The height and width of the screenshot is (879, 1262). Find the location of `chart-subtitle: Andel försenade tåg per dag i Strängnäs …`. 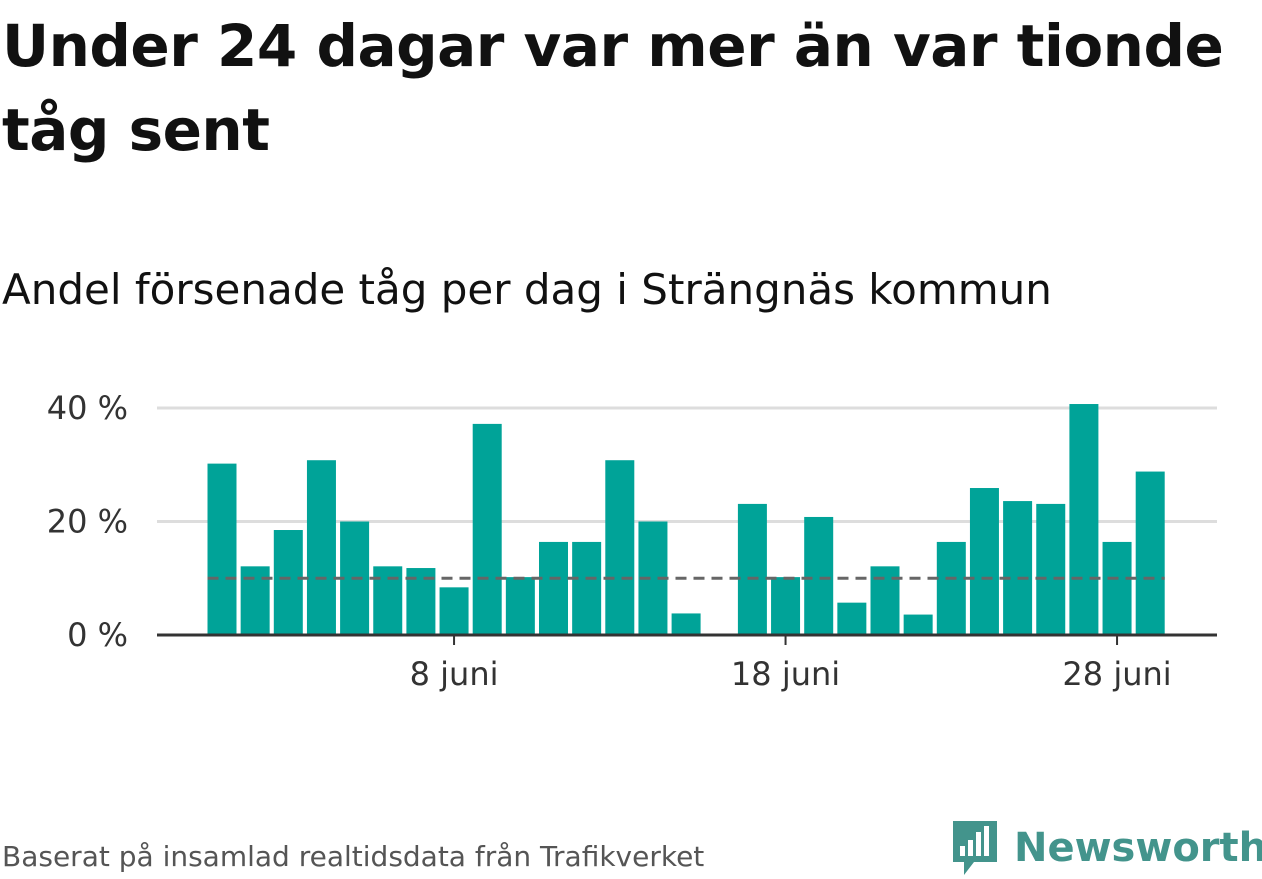

chart-subtitle: Andel försenade tåg per dag i Strängnäs … is located at coordinates (527, 289).